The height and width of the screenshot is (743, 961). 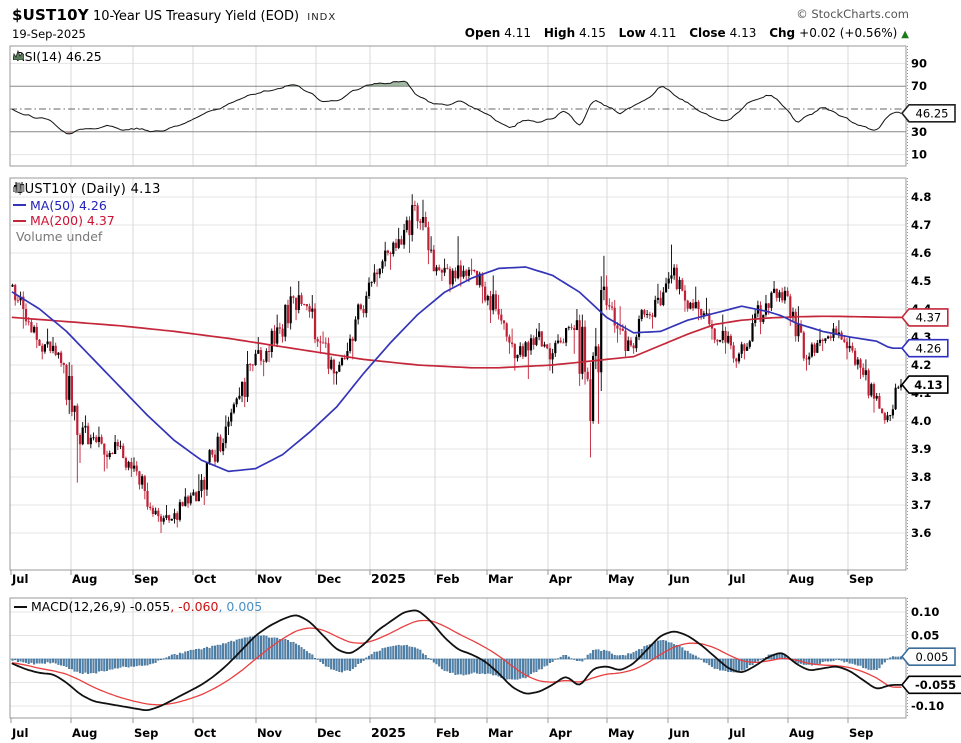 I want to click on rsi-y-axis-labels: 90 70 30 10, so click(x=919, y=108).